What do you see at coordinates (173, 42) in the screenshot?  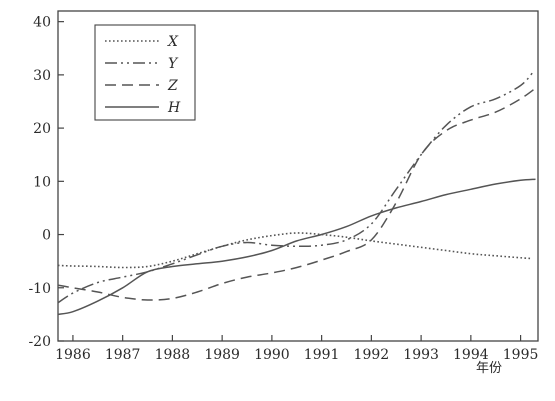 I see `legend-label-x: X` at bounding box center [173, 42].